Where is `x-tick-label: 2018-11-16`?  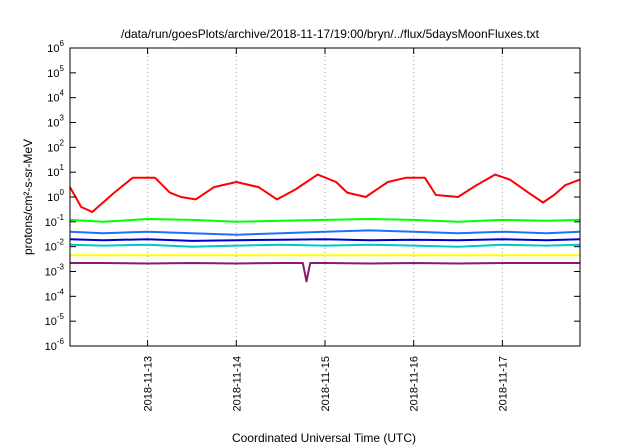
x-tick-label: 2018-11-16 is located at coordinates (415, 383).